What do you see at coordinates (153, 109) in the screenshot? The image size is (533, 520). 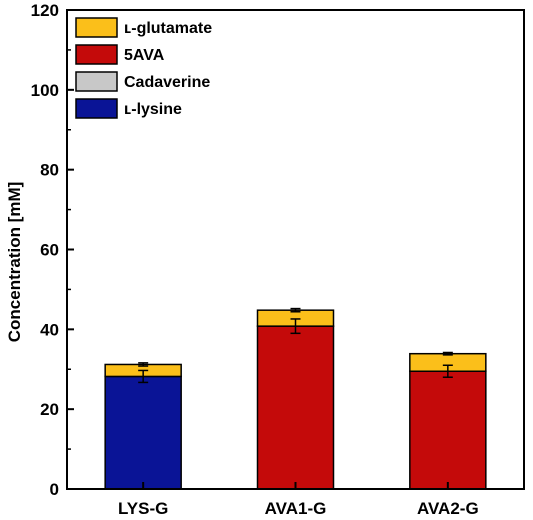 I see `legend-label: ʟ-lysine` at bounding box center [153, 109].